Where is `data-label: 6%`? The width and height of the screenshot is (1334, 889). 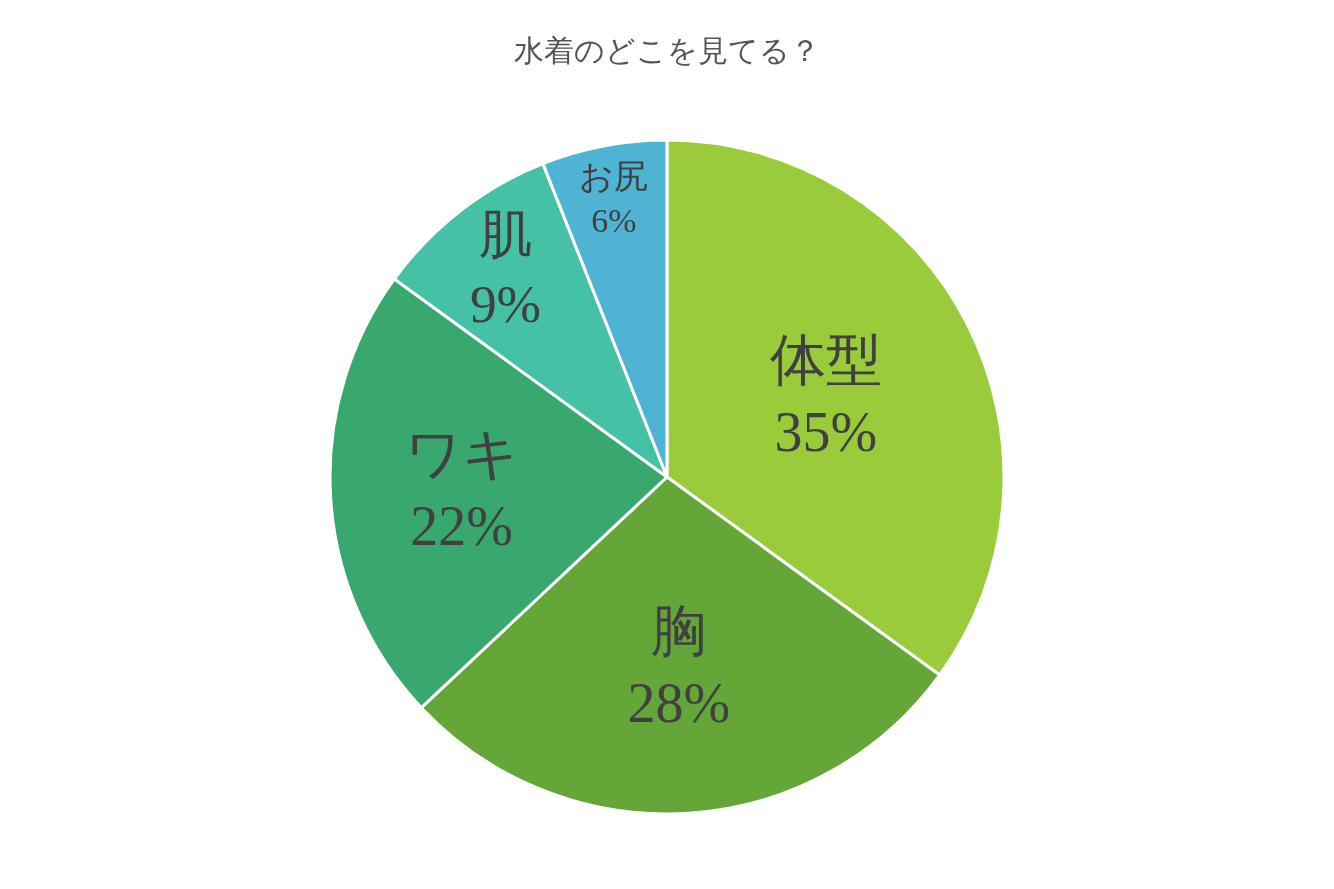 data-label: 6% is located at coordinates (614, 220).